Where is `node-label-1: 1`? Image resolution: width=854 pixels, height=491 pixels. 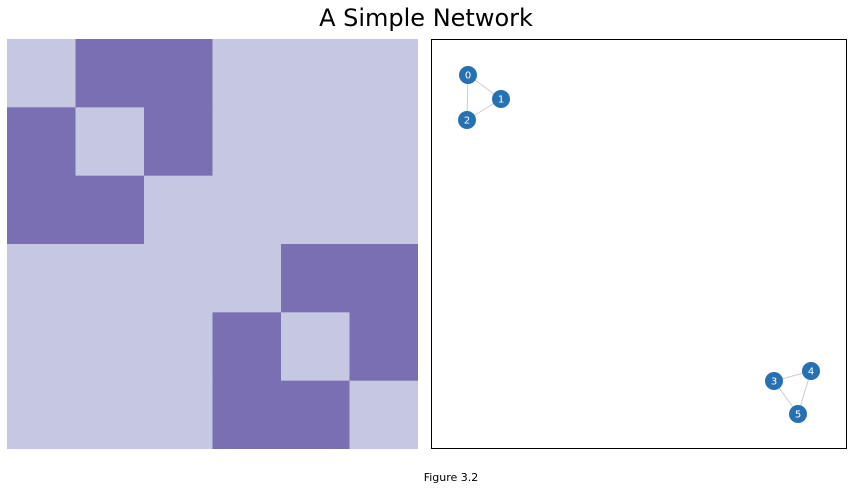 node-label-1: 1 is located at coordinates (501, 100).